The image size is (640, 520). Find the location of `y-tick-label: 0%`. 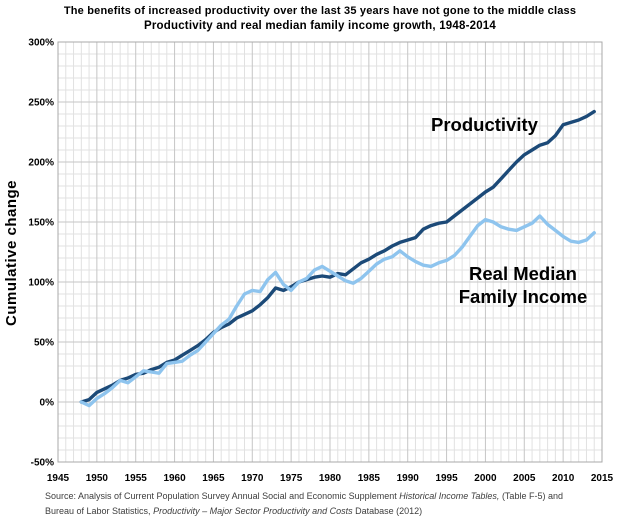

y-tick-label: 0% is located at coordinates (47, 403).